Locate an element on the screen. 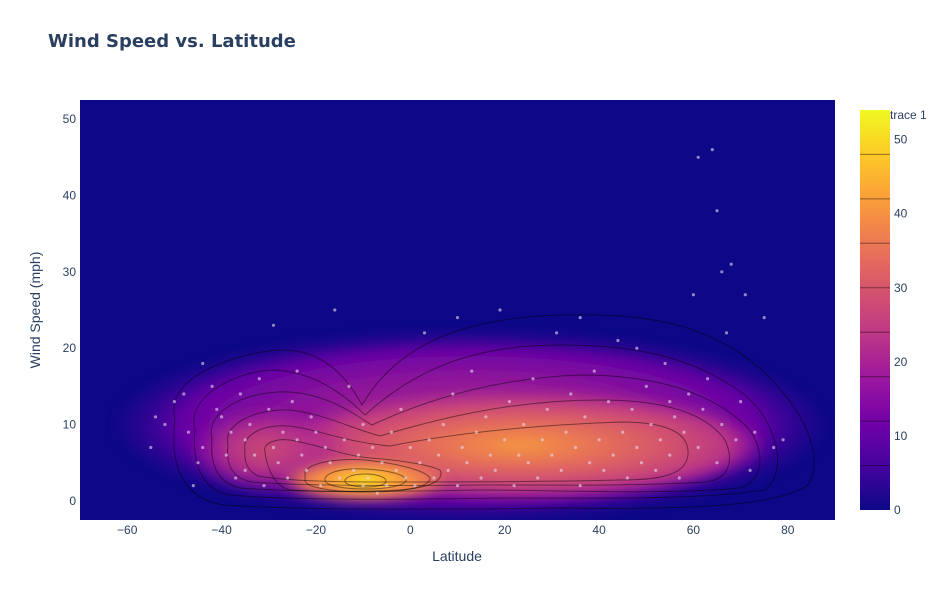  y-axis-title: Wind Speed (mph) is located at coordinates (35, 310).